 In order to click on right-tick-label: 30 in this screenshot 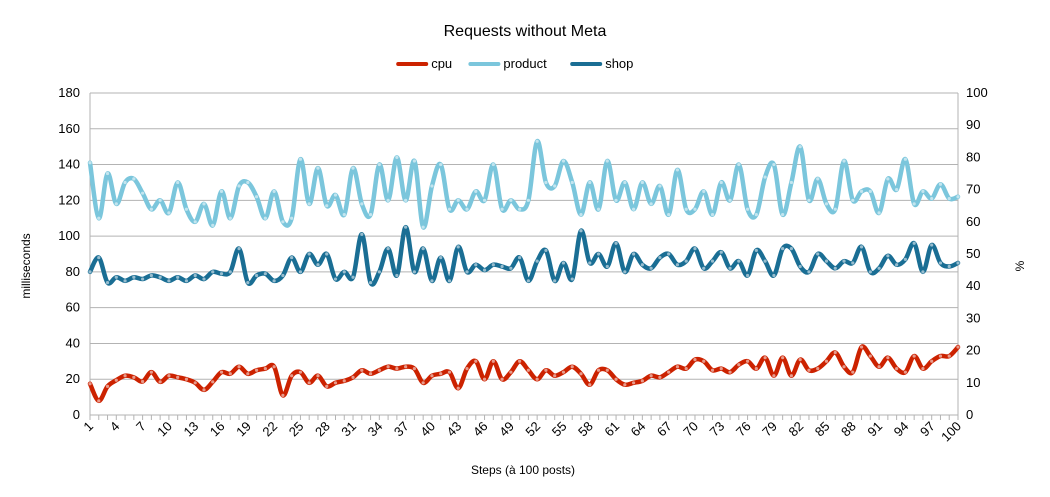, I will do `click(973, 317)`.